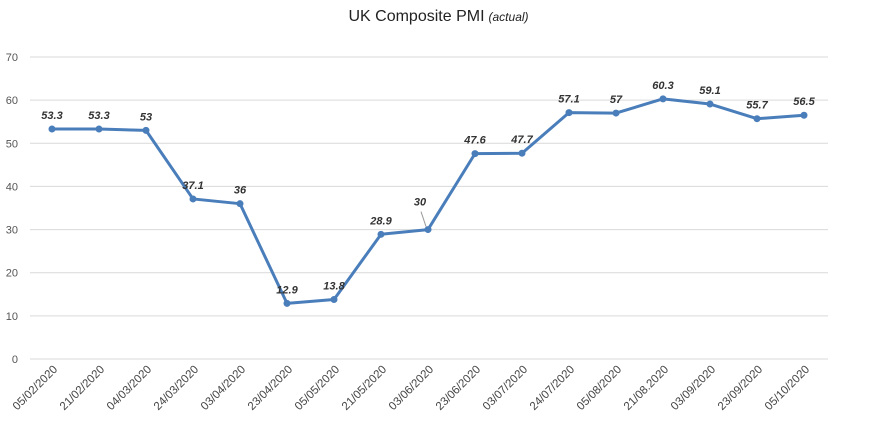 This screenshot has width=877, height=444. Describe the element at coordinates (458, 388) in the screenshot. I see `x-tick-label: 23/06/2020` at that location.